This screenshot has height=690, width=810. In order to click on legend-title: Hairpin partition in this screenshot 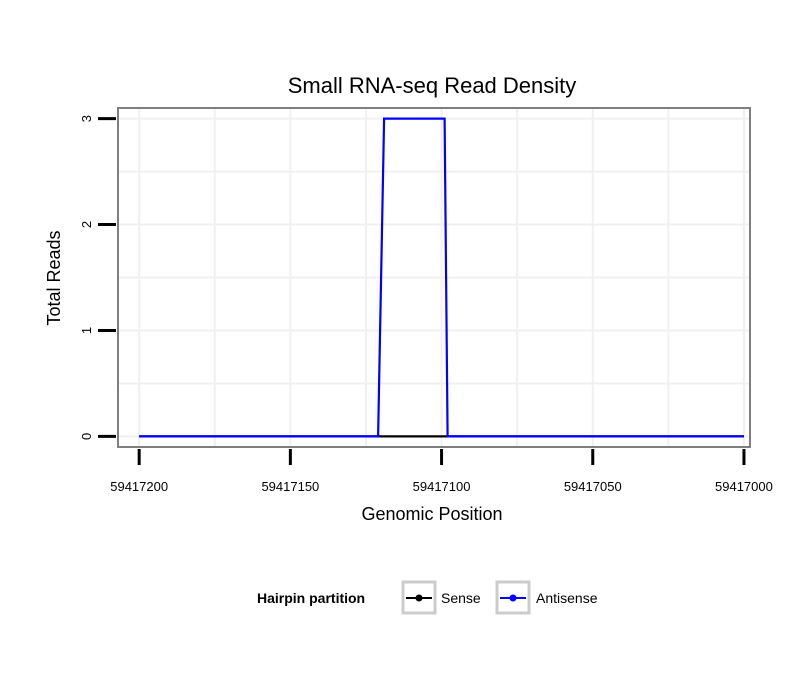, I will do `click(311, 598)`.